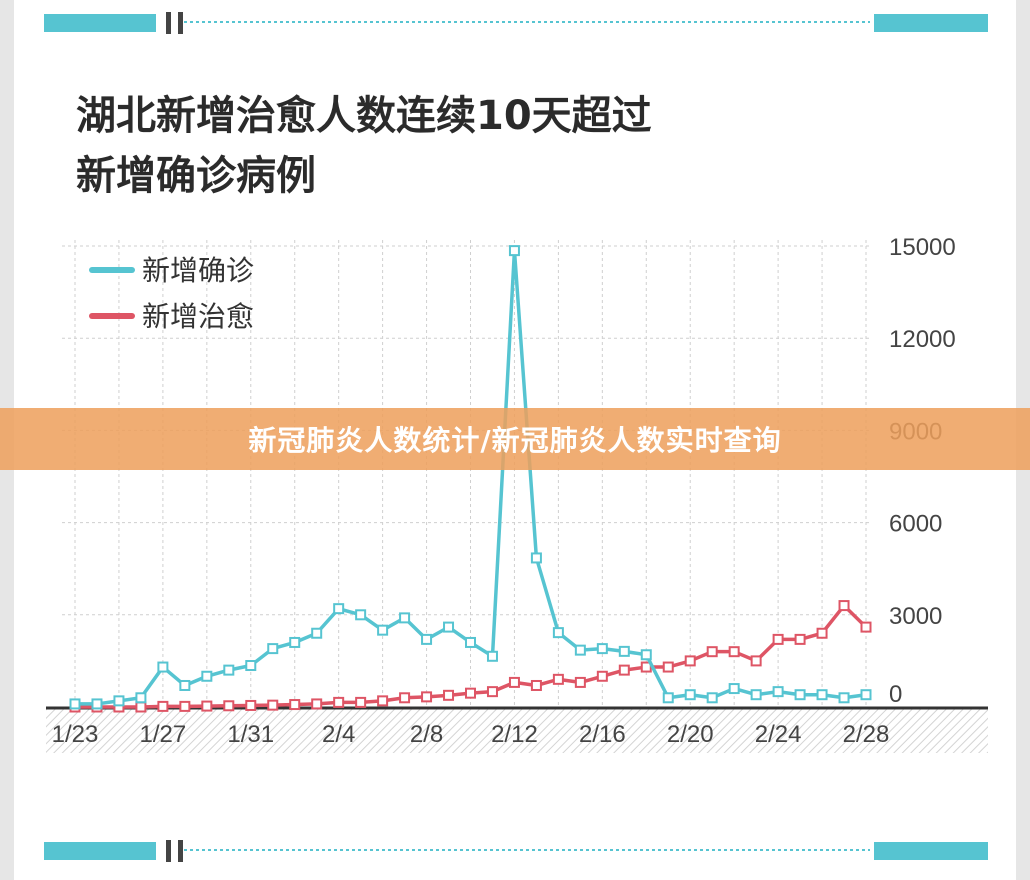 The image size is (1030, 880). What do you see at coordinates (196, 176) in the screenshot?
I see `title-line-2: 新增确诊病例` at bounding box center [196, 176].